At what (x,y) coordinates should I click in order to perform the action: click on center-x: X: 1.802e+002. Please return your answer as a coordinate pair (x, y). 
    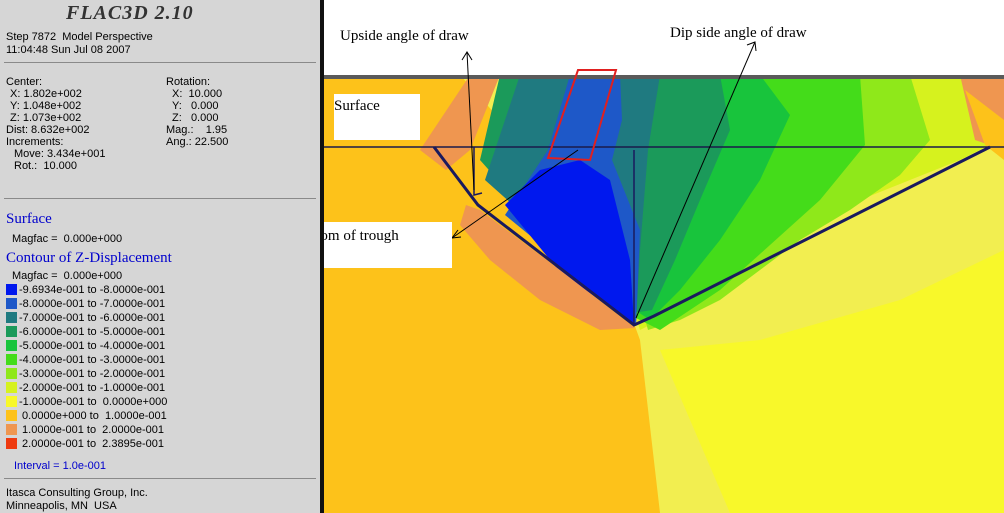
    Looking at the image, I should click on (46, 94).